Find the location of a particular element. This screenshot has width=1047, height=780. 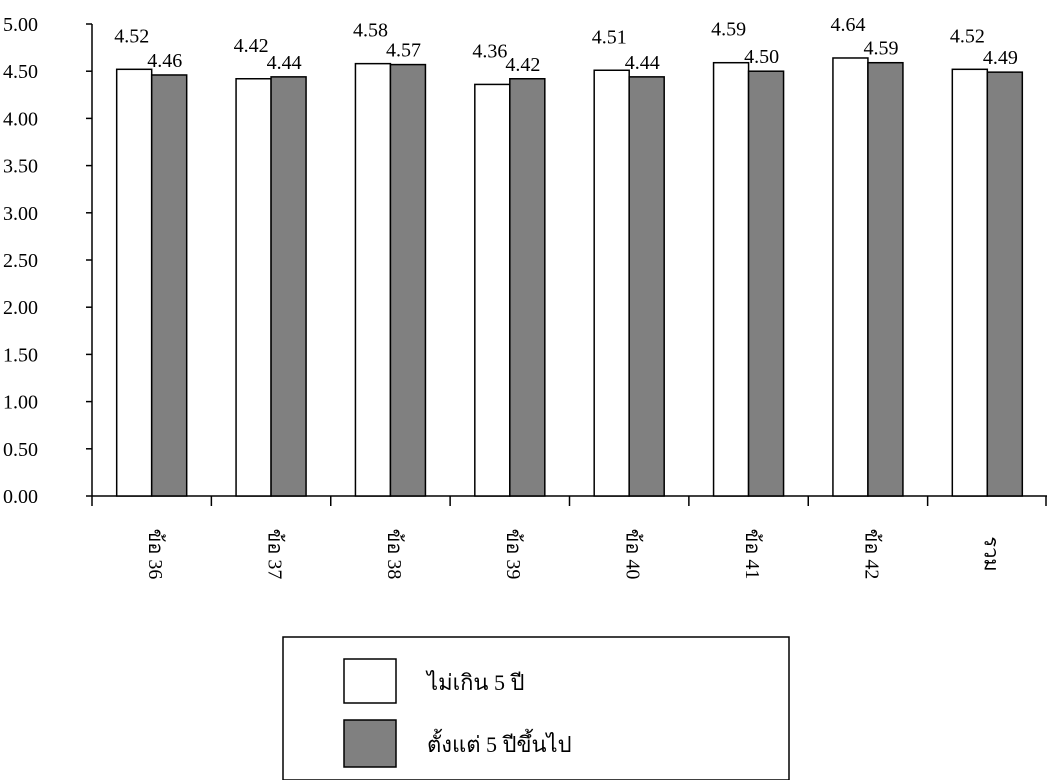

data-label-series-0-6: 4.59 is located at coordinates (728, 30).